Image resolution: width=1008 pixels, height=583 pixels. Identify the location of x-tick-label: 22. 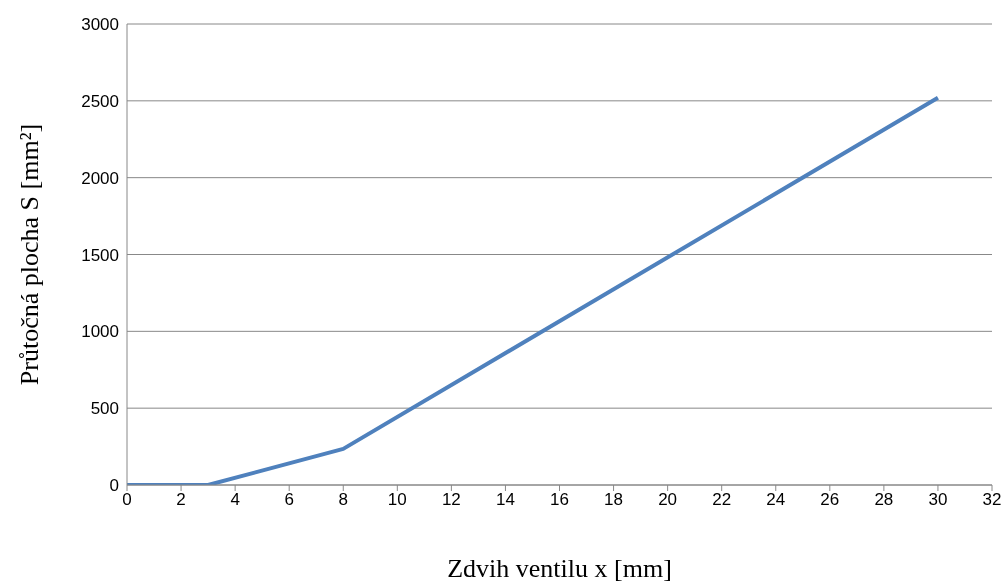
(722, 500).